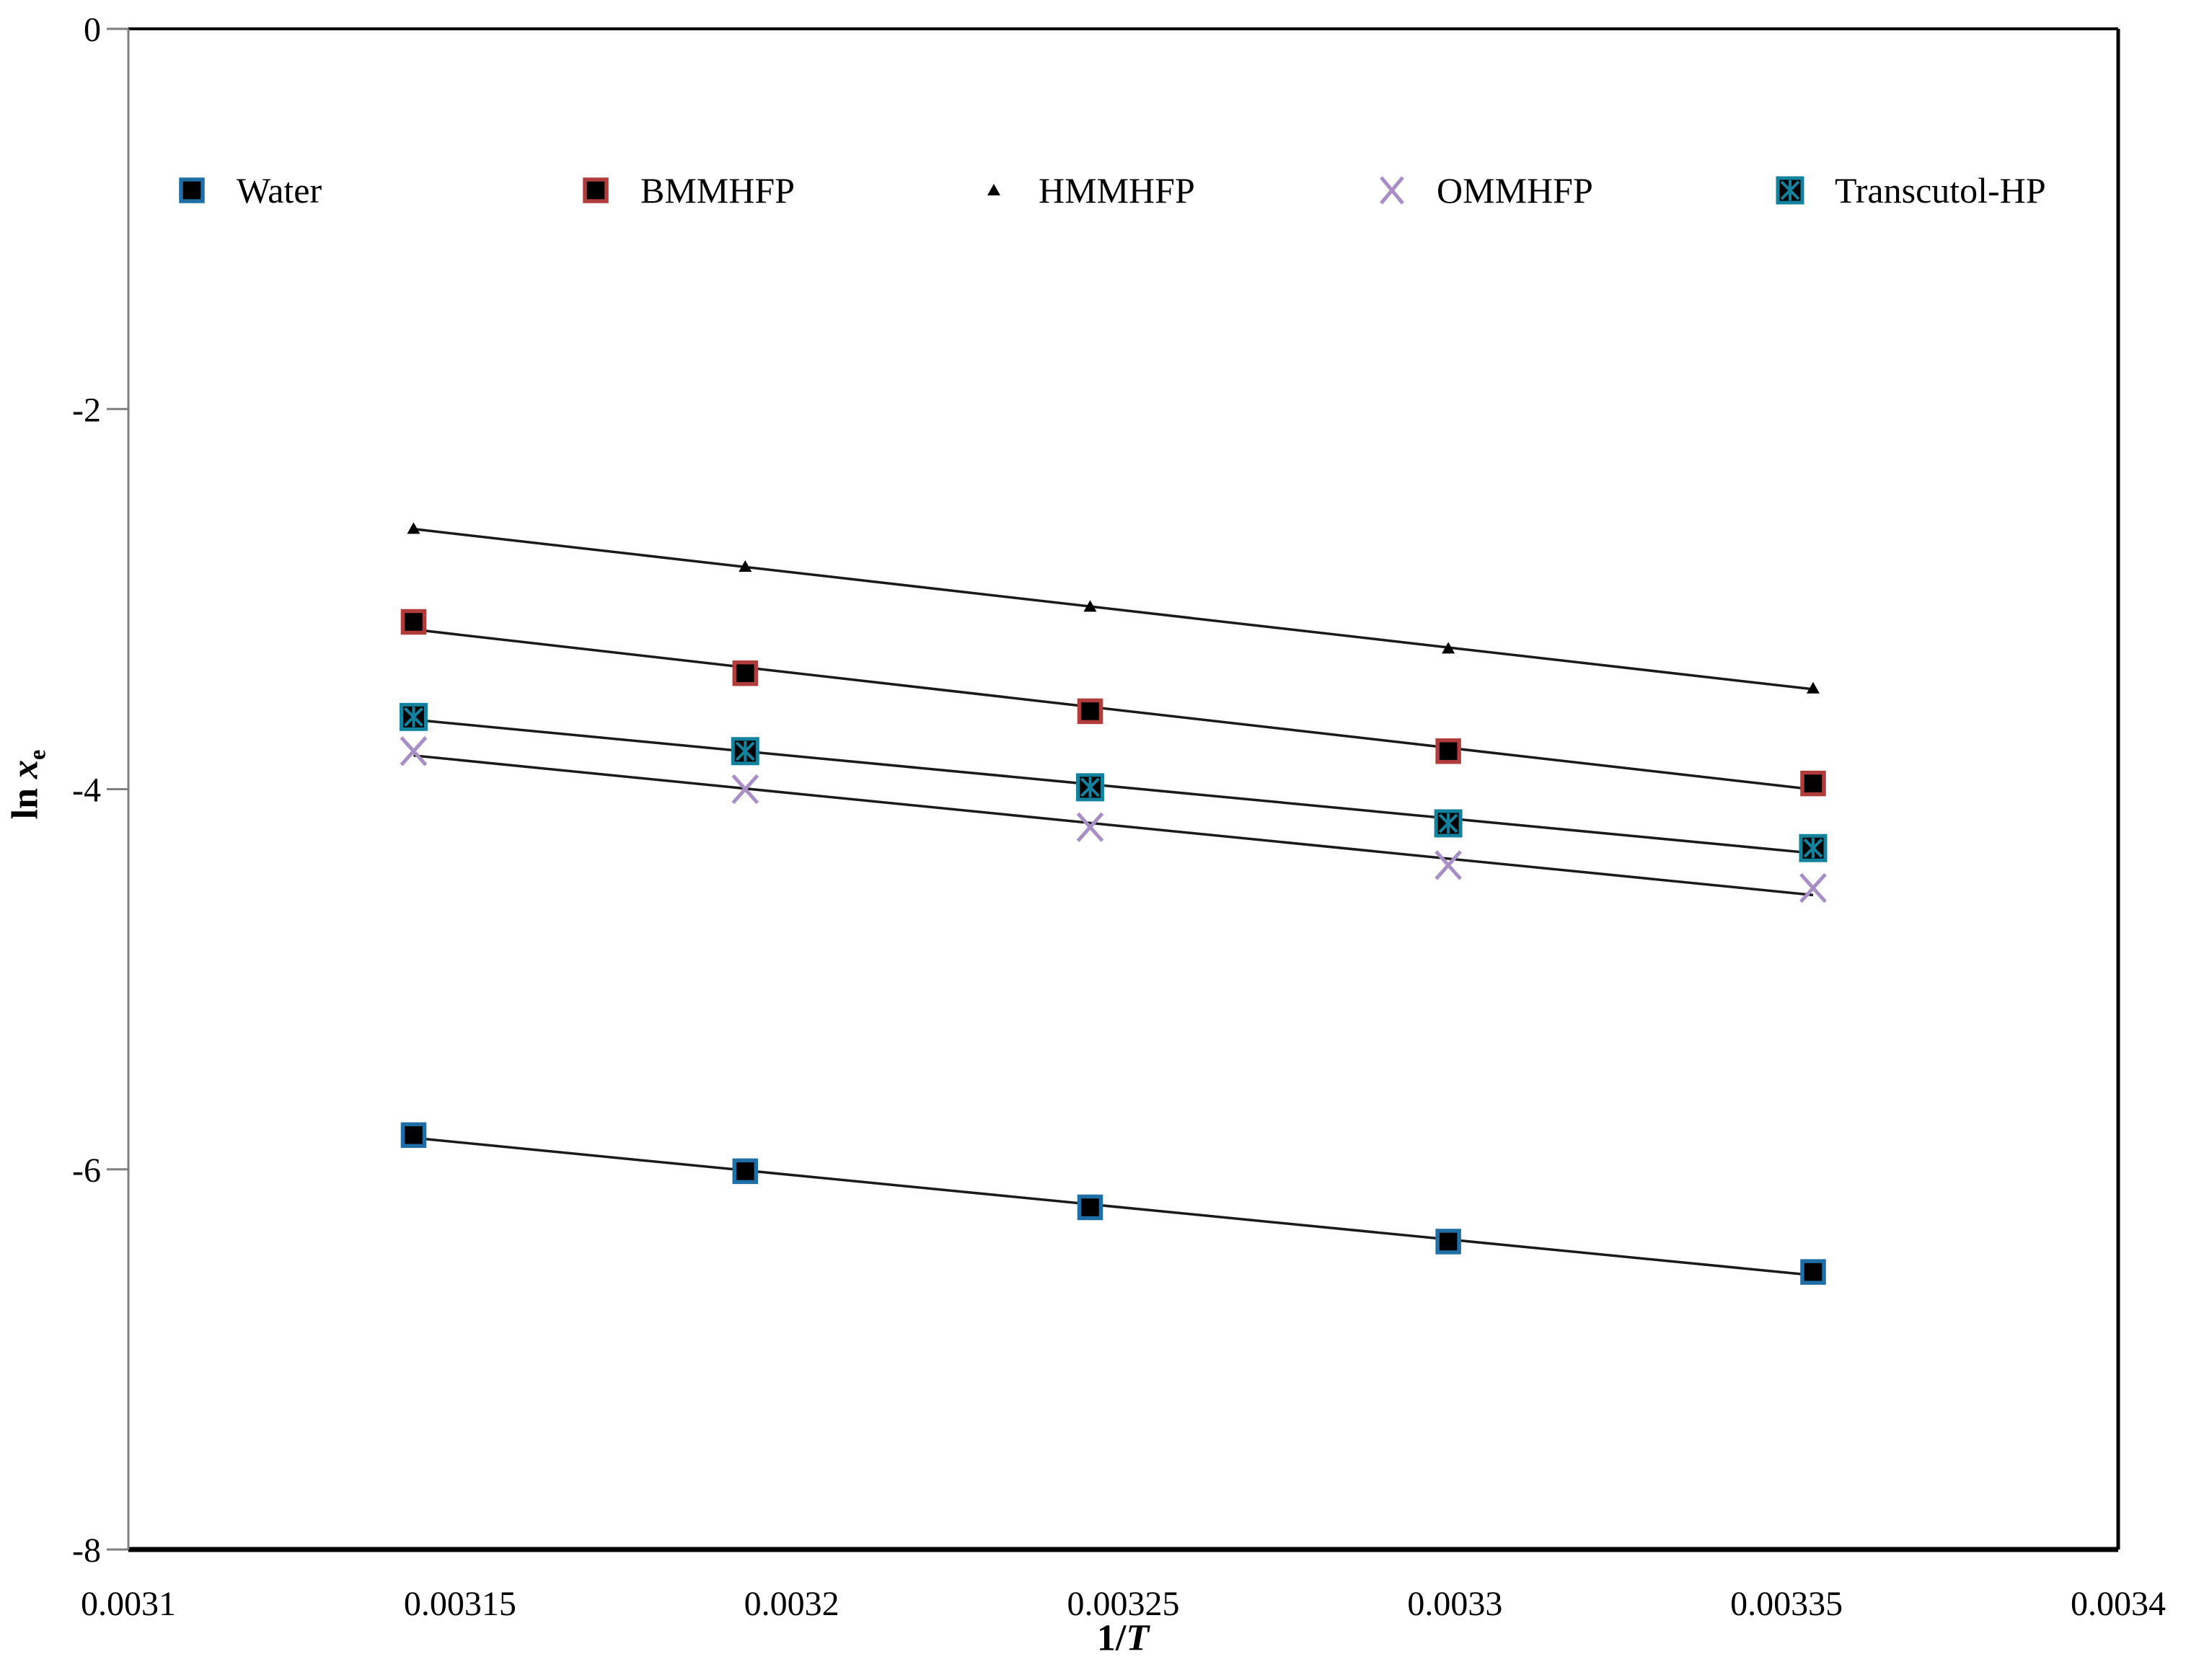 The width and height of the screenshot is (2186, 1680). Describe the element at coordinates (279, 190) in the screenshot. I see `legend-label-water: Water` at that location.